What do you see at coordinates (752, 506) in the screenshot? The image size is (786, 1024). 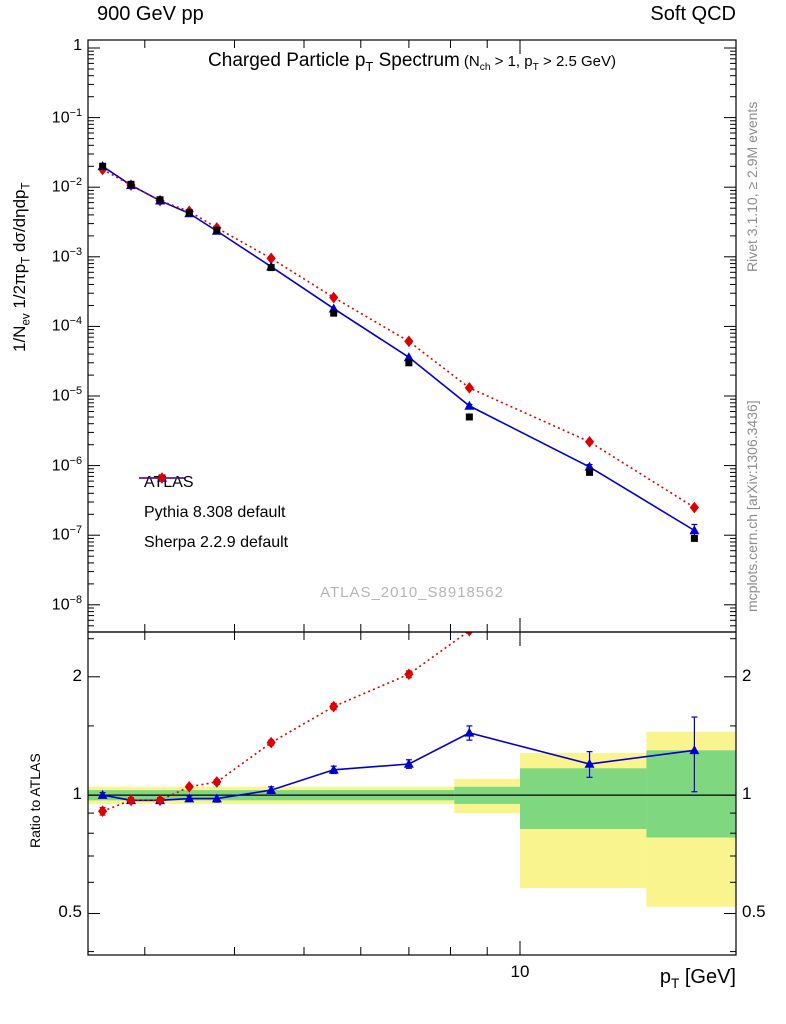 I see `mcplots-reference-note: mcplots.cern.ch [arXiv:1306.3436]` at bounding box center [752, 506].